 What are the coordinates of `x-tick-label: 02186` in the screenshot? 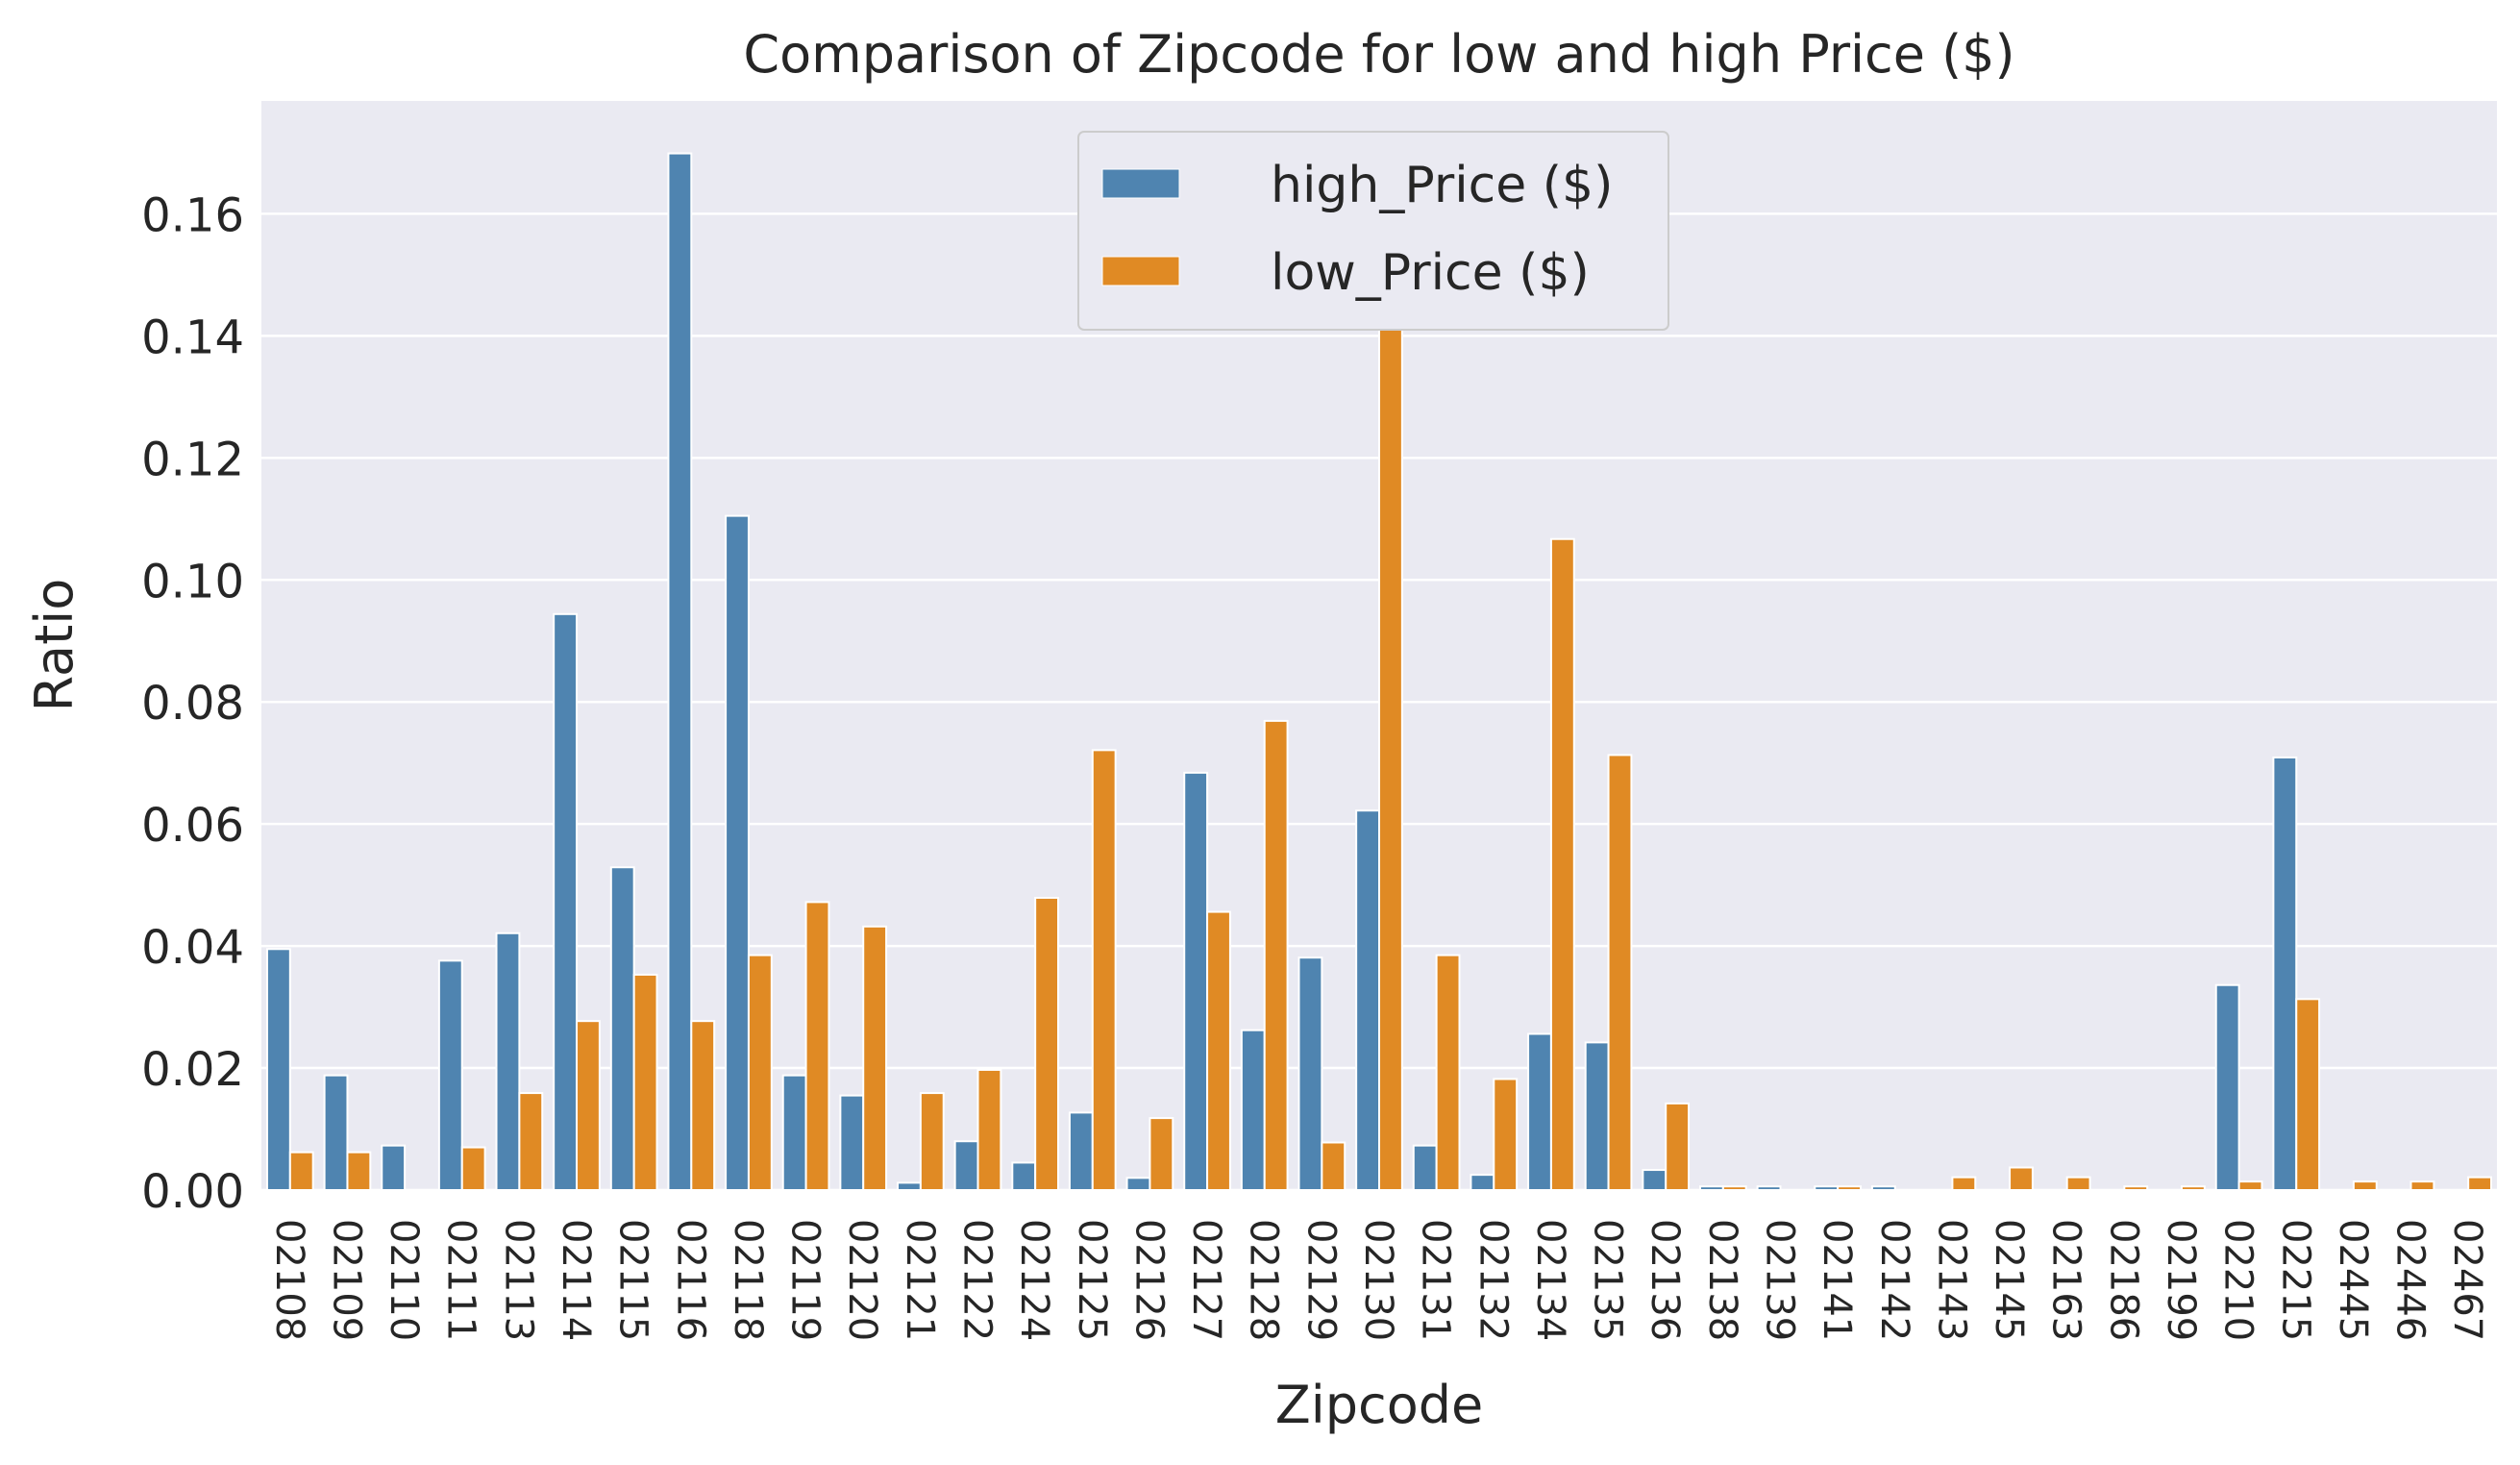 It's located at (2123, 1280).